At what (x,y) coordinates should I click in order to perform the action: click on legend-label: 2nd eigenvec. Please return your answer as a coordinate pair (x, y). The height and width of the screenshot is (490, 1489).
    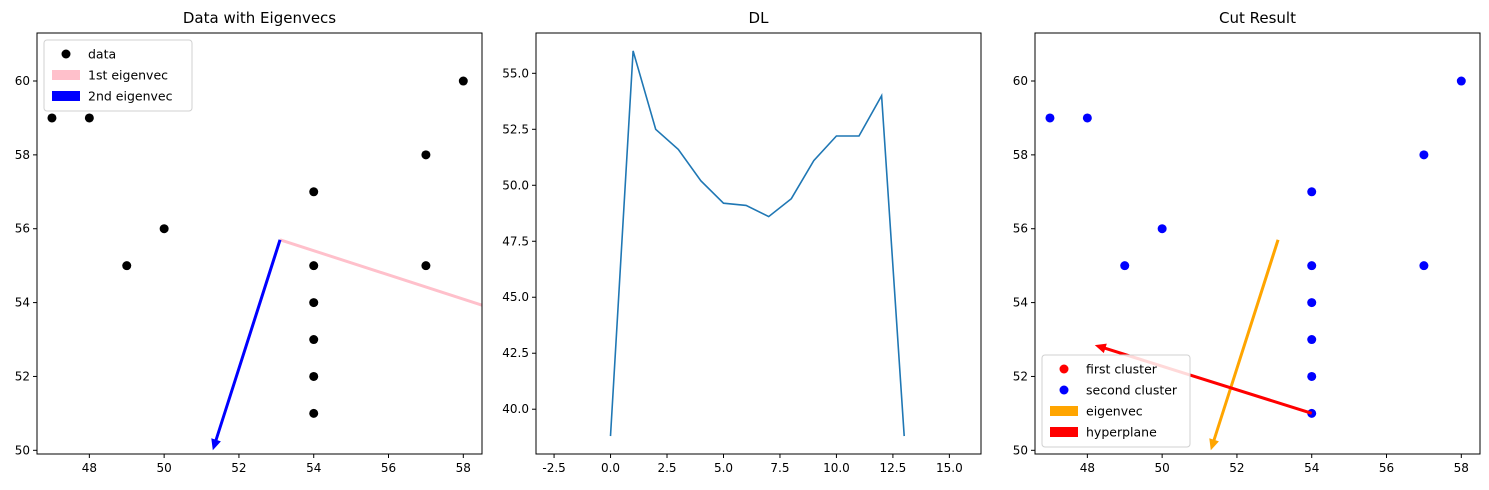
    Looking at the image, I should click on (130, 96).